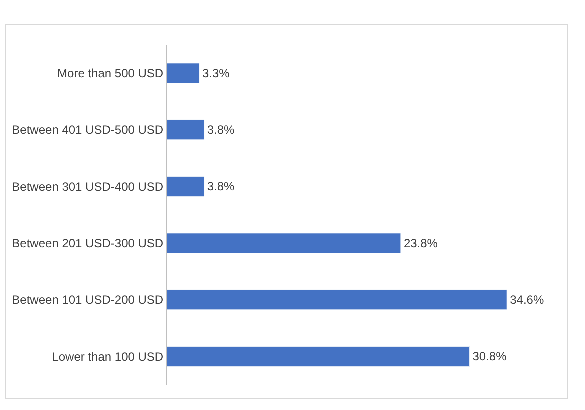  Describe the element at coordinates (88, 130) in the screenshot. I see `y-tick-label: Between 401 USD-500 USD` at that location.